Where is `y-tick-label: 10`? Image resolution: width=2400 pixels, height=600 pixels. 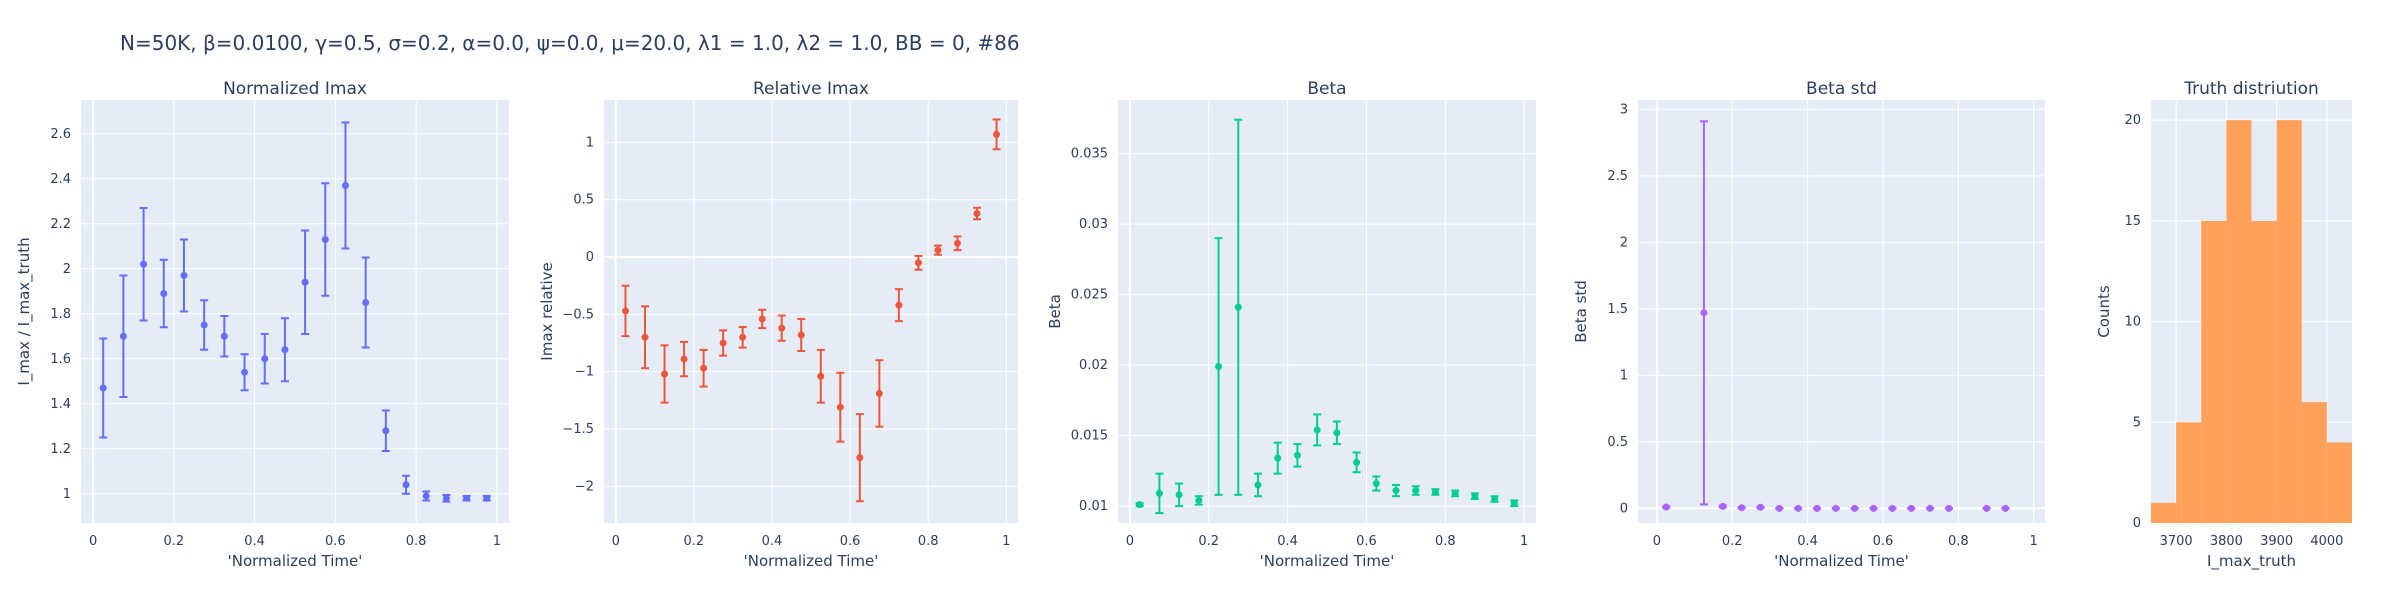 y-tick-label: 10 is located at coordinates (2132, 322).